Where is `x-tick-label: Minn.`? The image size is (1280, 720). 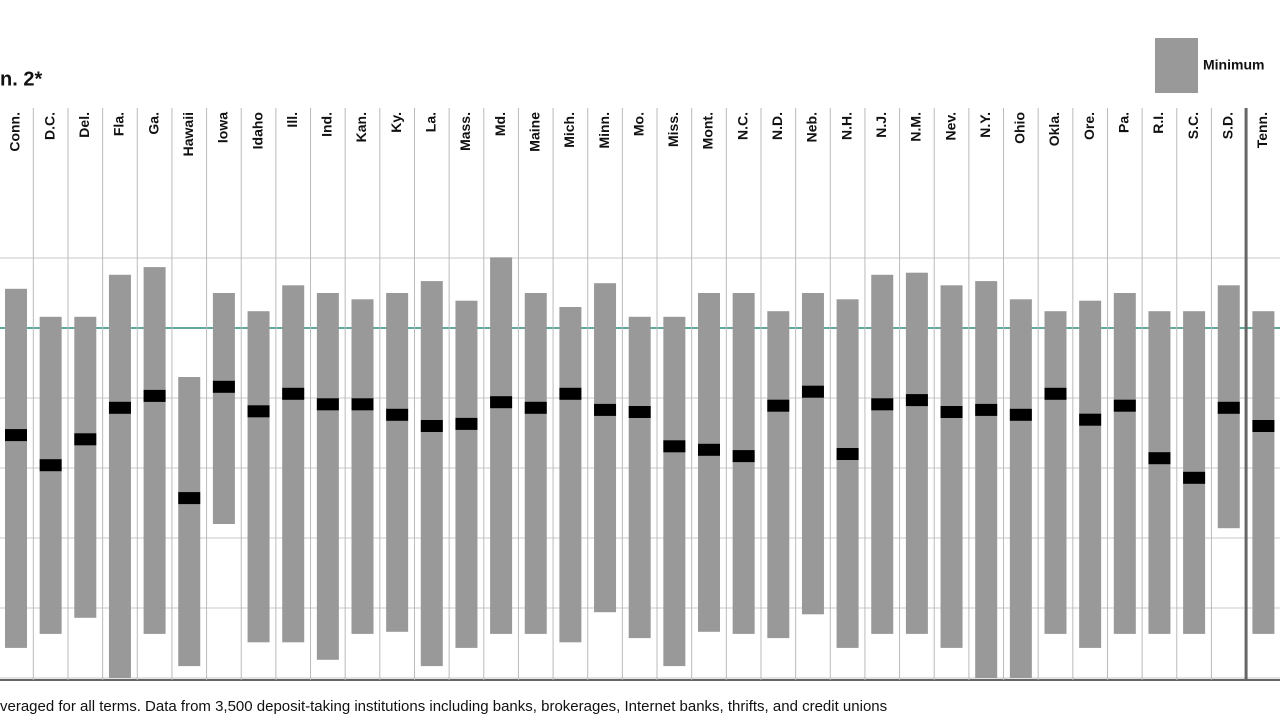
x-tick-label: Minn. is located at coordinates (604, 130).